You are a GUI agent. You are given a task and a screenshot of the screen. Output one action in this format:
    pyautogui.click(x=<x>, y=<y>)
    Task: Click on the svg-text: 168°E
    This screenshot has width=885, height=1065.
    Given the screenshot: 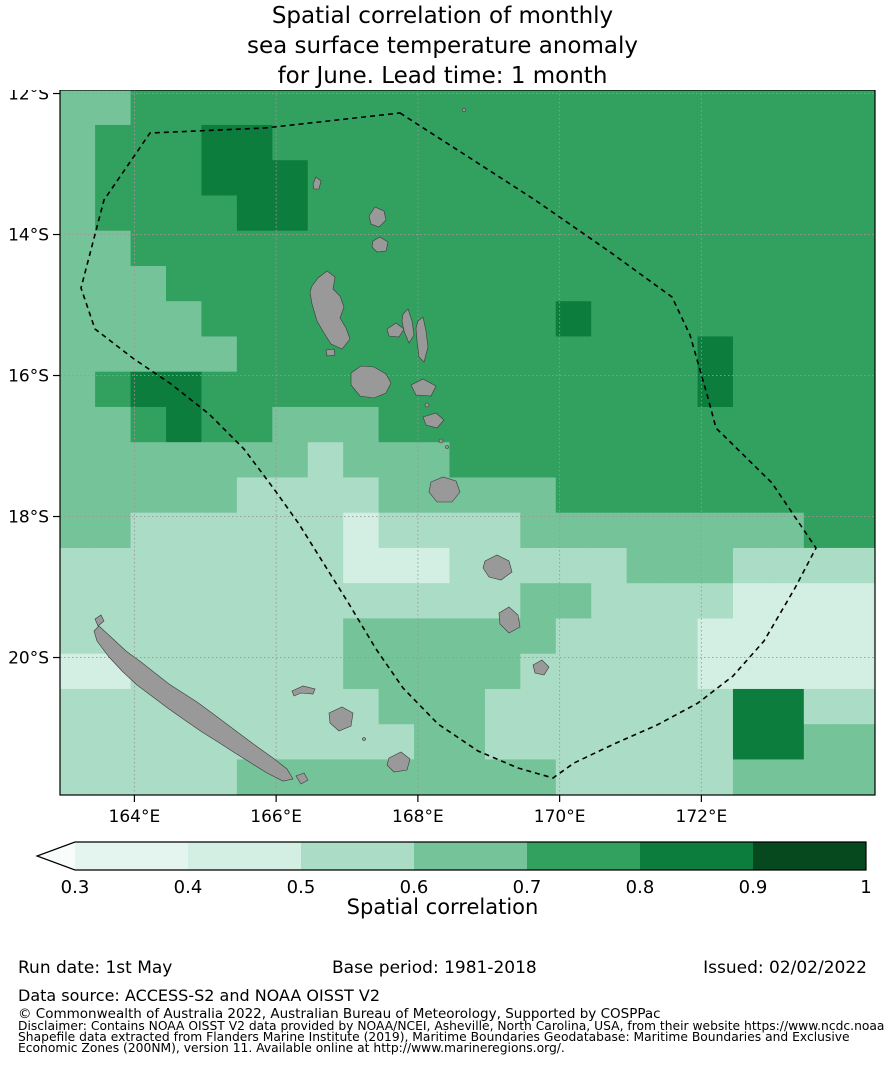 What is the action you would take?
    pyautogui.click(x=418, y=817)
    